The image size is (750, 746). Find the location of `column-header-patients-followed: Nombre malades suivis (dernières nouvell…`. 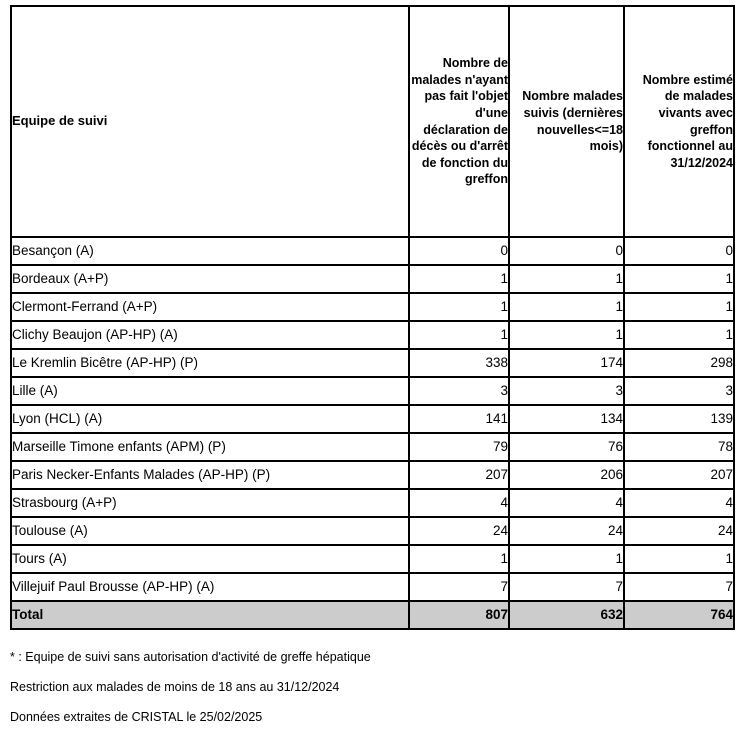

column-header-patients-followed: Nombre malades suivis (dernières nouvell… is located at coordinates (566, 121).